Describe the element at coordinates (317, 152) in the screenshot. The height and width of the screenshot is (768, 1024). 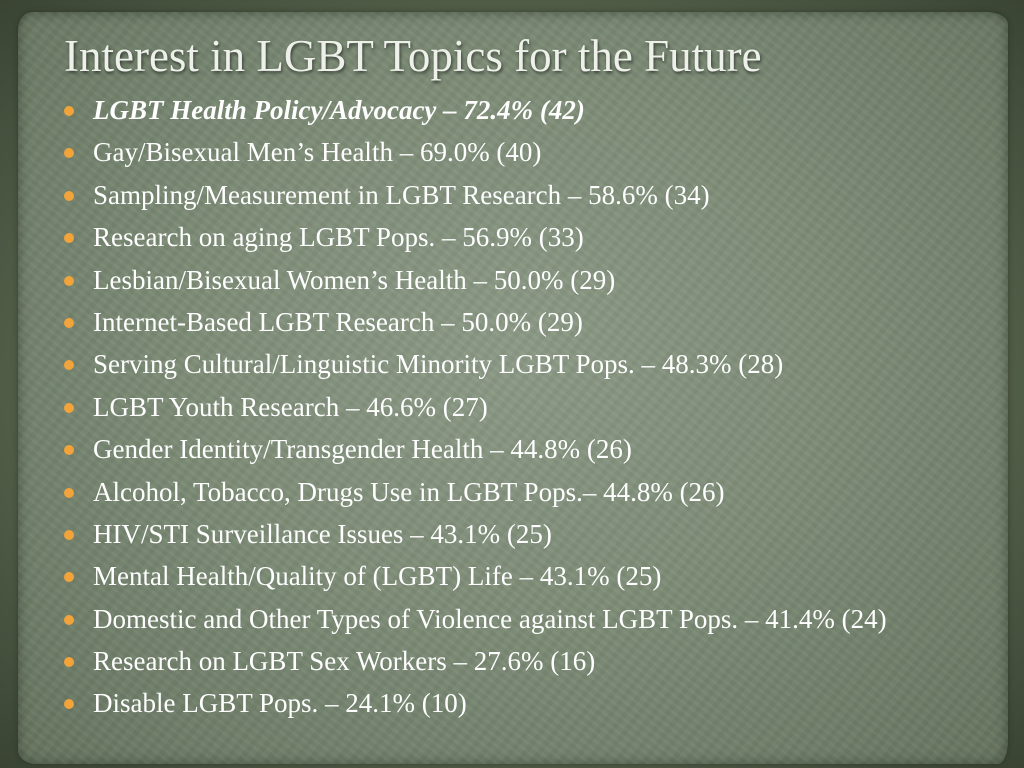
I see `list-item-text: Gay/Bisexual Men’s Health – 69.0% (40)` at that location.